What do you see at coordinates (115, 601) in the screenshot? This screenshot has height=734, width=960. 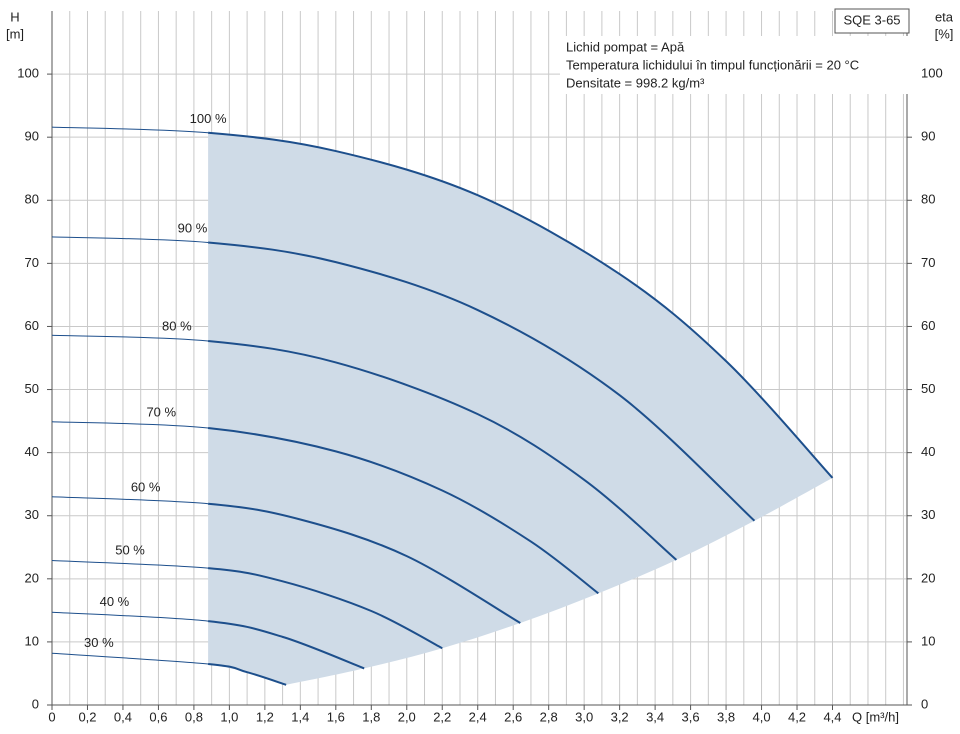 I see `curve-label: 40 %` at bounding box center [115, 601].